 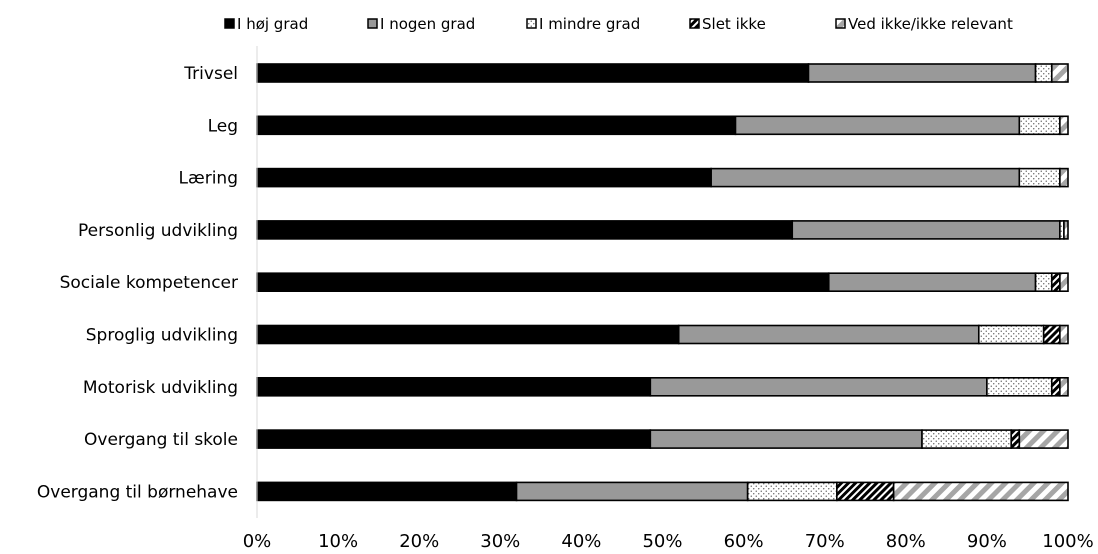 What do you see at coordinates (734, 24) in the screenshot?
I see `legend-label: Slet ikke` at bounding box center [734, 24].